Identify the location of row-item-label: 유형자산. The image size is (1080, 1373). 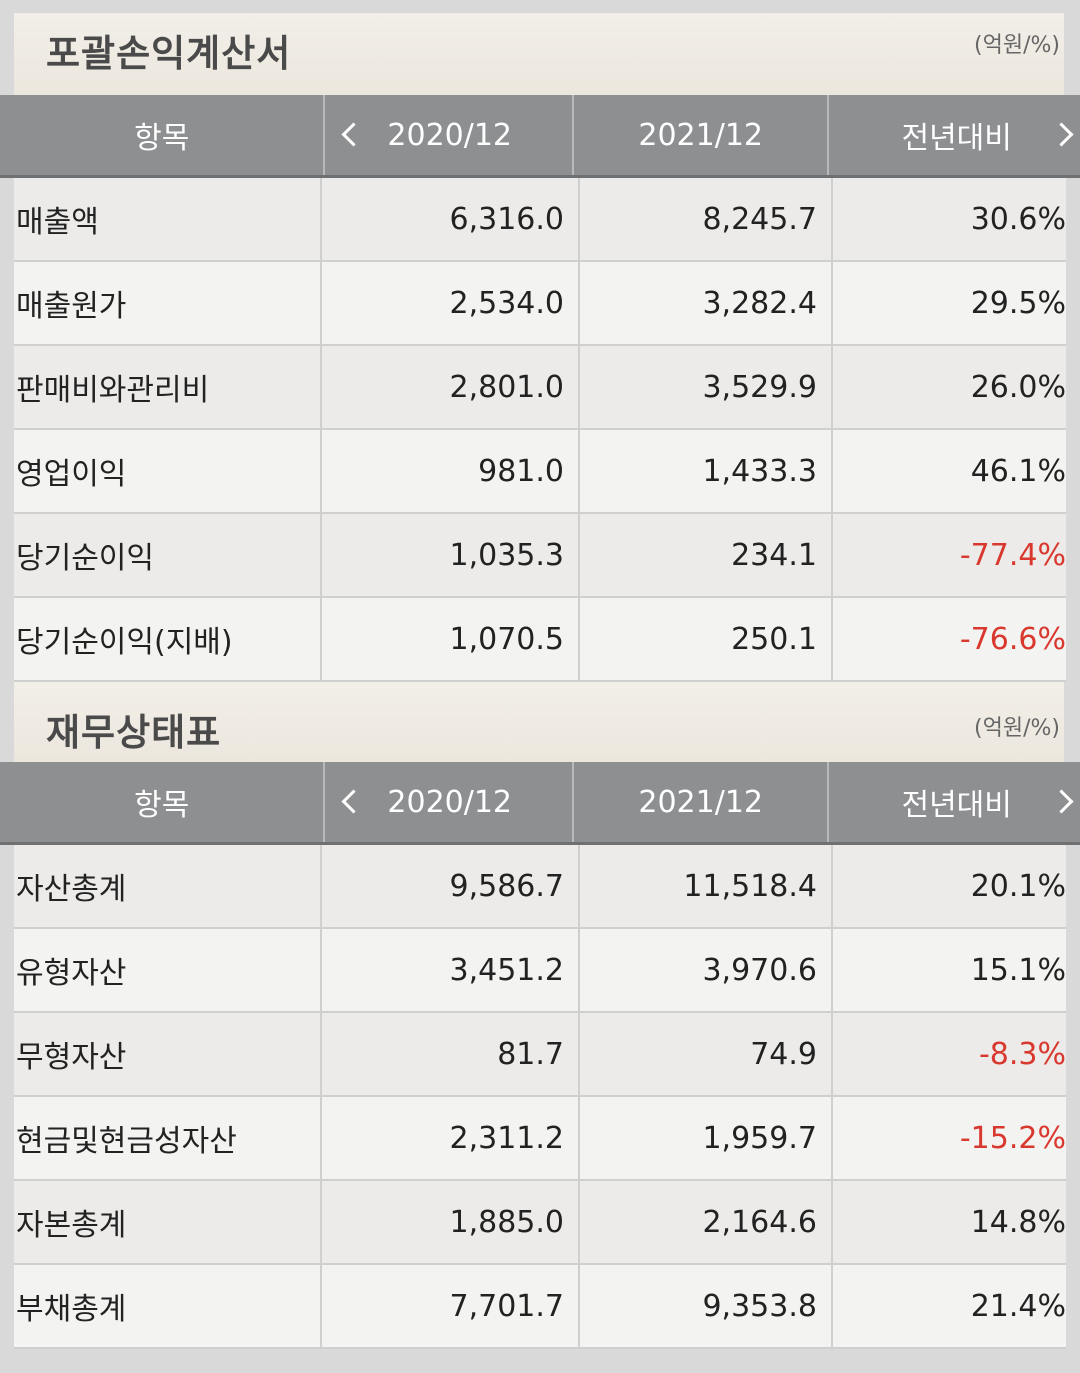
(168, 970).